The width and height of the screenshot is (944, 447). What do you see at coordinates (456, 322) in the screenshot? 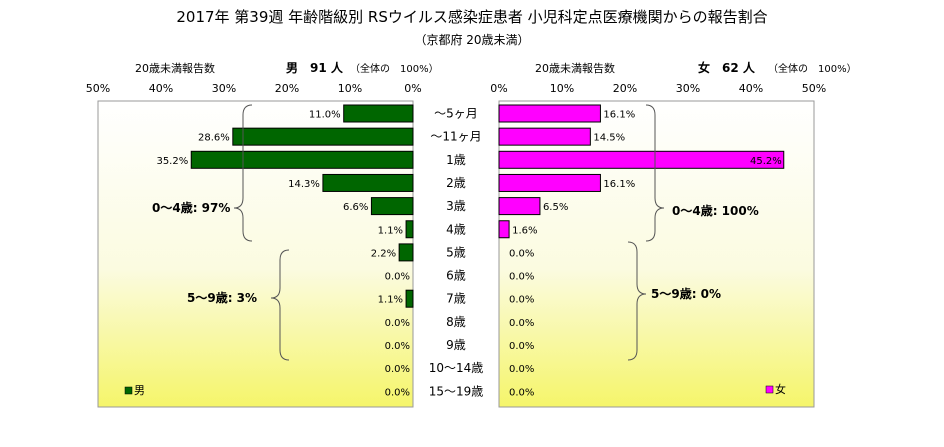
I see `category-label: 8歳` at bounding box center [456, 322].